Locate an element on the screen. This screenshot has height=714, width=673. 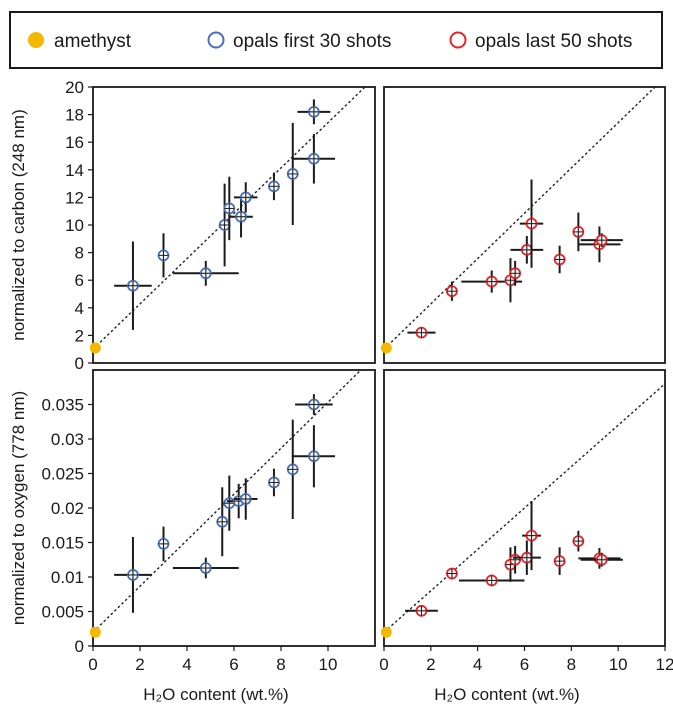
y-tick-label: 0.03 is located at coordinates (67, 439).